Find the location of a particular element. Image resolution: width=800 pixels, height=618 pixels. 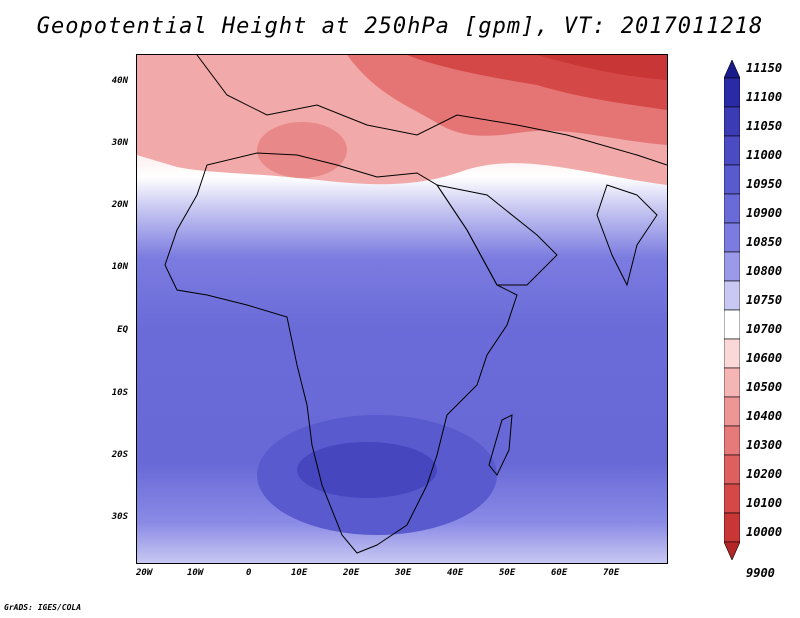

lat-label-20s: 20S is located at coordinates (119, 455).